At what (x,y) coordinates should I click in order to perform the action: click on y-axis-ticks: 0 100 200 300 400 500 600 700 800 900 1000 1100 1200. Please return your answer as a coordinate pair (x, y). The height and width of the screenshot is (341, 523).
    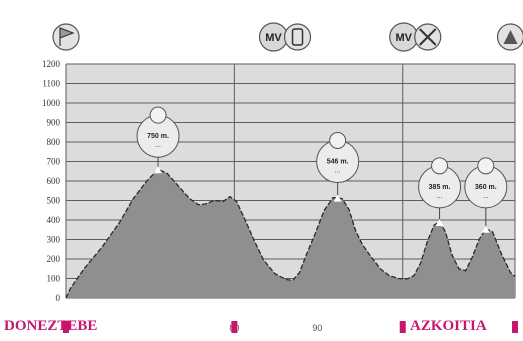
    Looking at the image, I should click on (51, 181).